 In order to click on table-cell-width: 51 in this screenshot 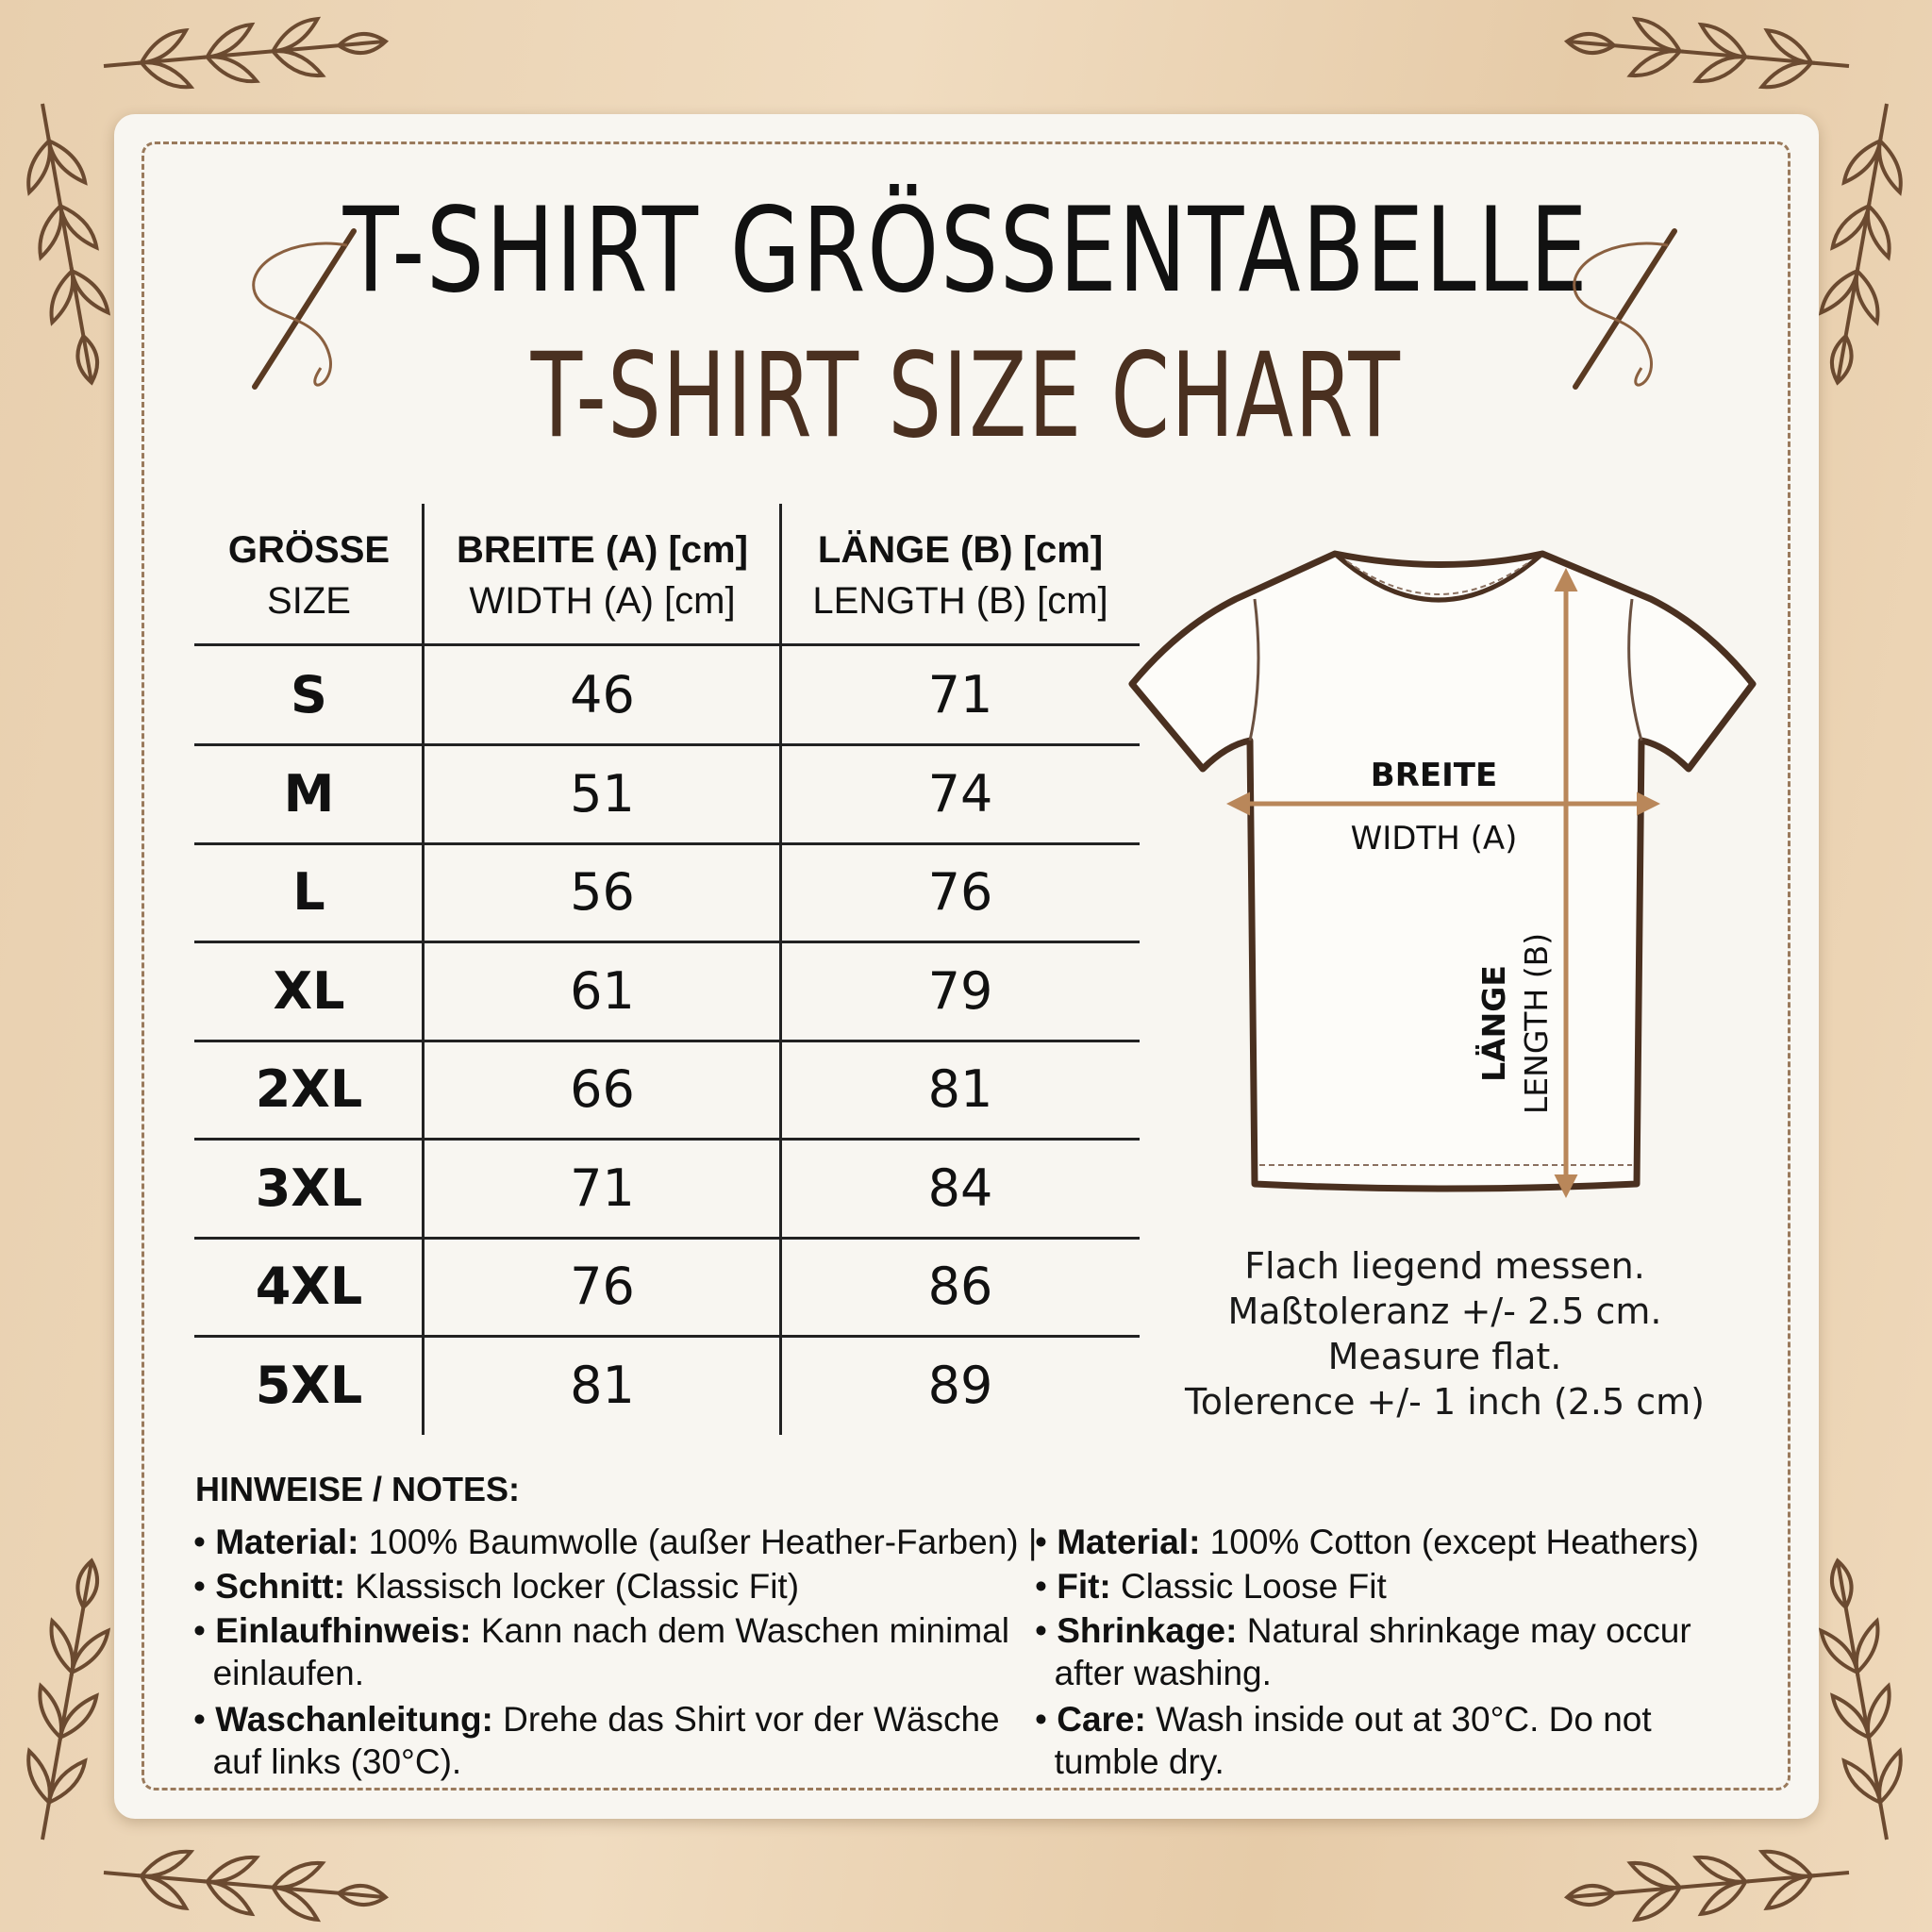, I will do `click(602, 794)`.